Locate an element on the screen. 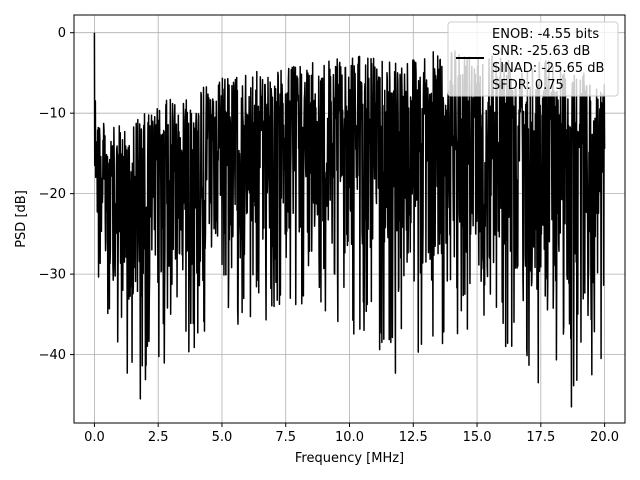 The height and width of the screenshot is (480, 640). x-axis: 0.0 2.5 5.0 7.5 10.0 12.5 15.0 17.5 20.0 is located at coordinates (351, 434).